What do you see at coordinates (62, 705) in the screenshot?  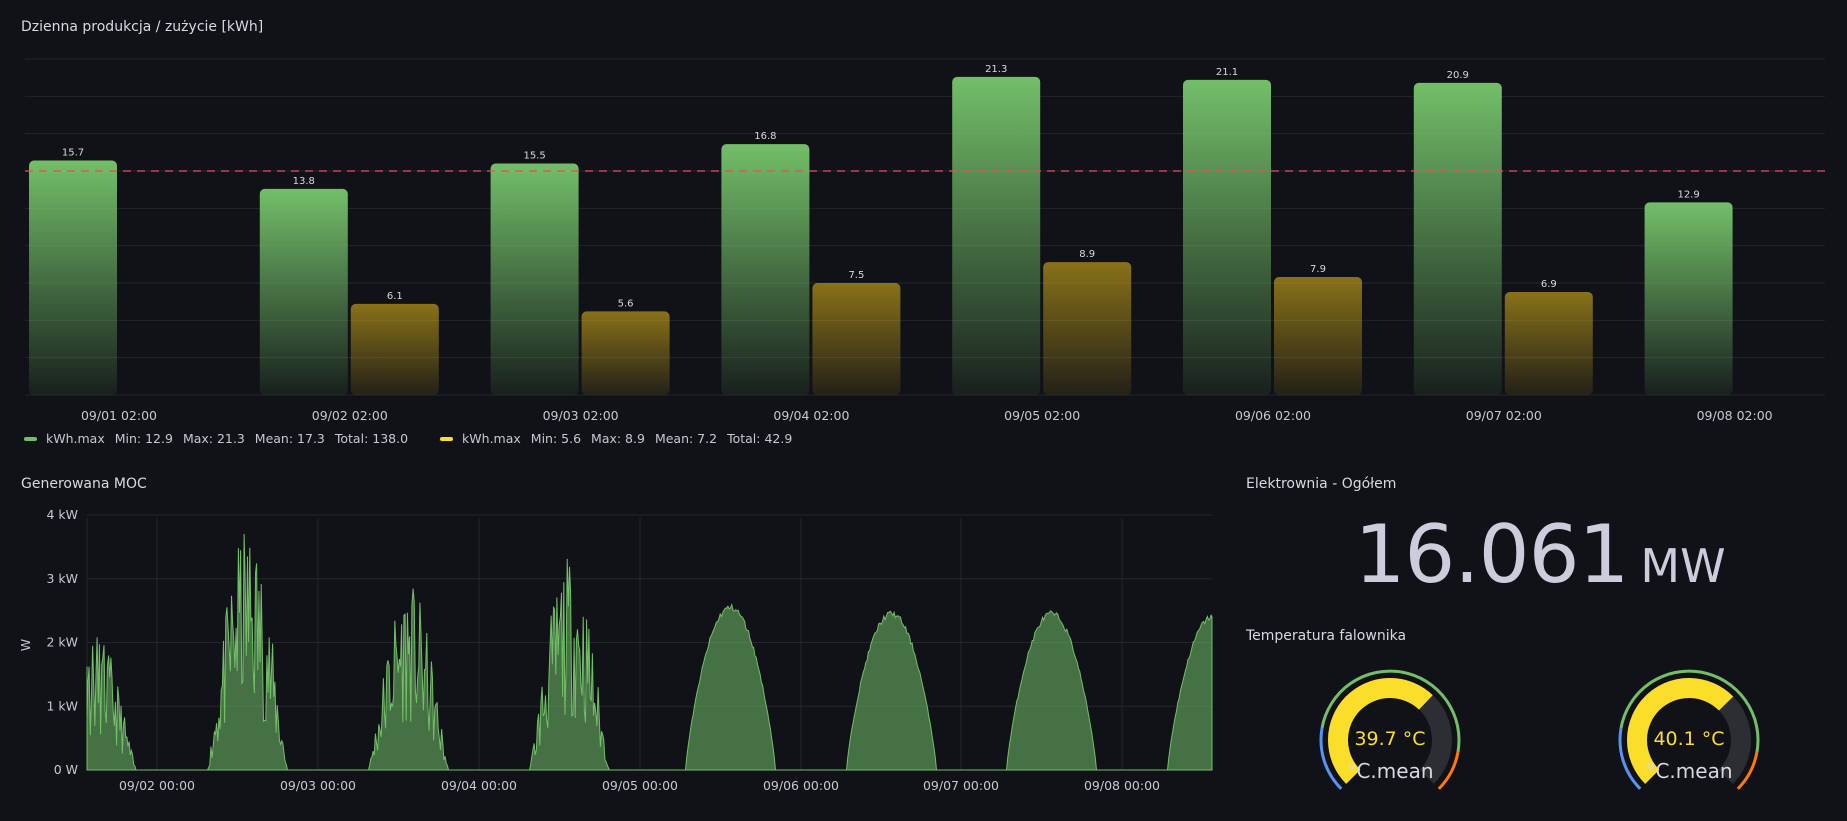 I see `y-tick-label: 1 kW` at bounding box center [62, 705].